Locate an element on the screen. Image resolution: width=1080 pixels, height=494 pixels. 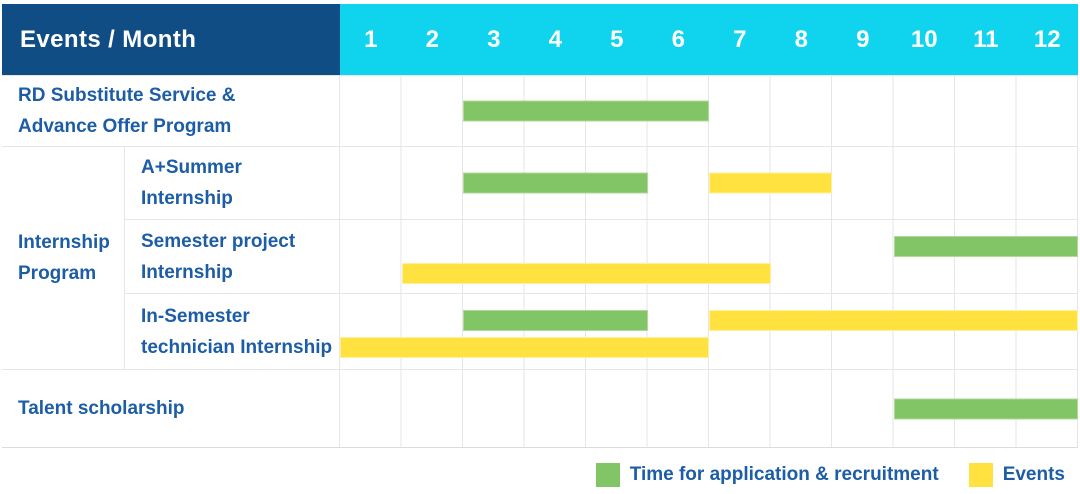
month-header-3: 3 is located at coordinates (494, 39).